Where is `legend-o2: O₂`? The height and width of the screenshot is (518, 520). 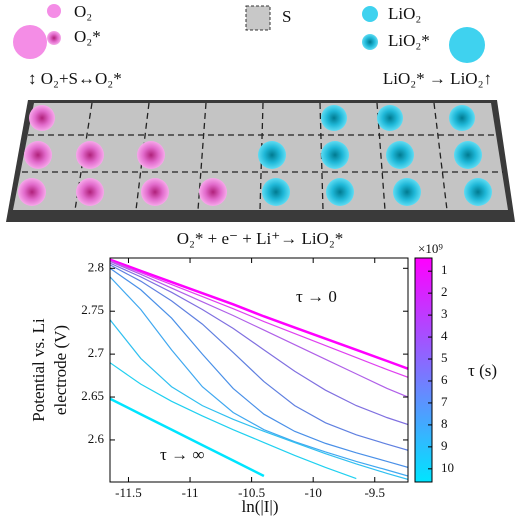
legend-o2: O₂ is located at coordinates (83, 11).